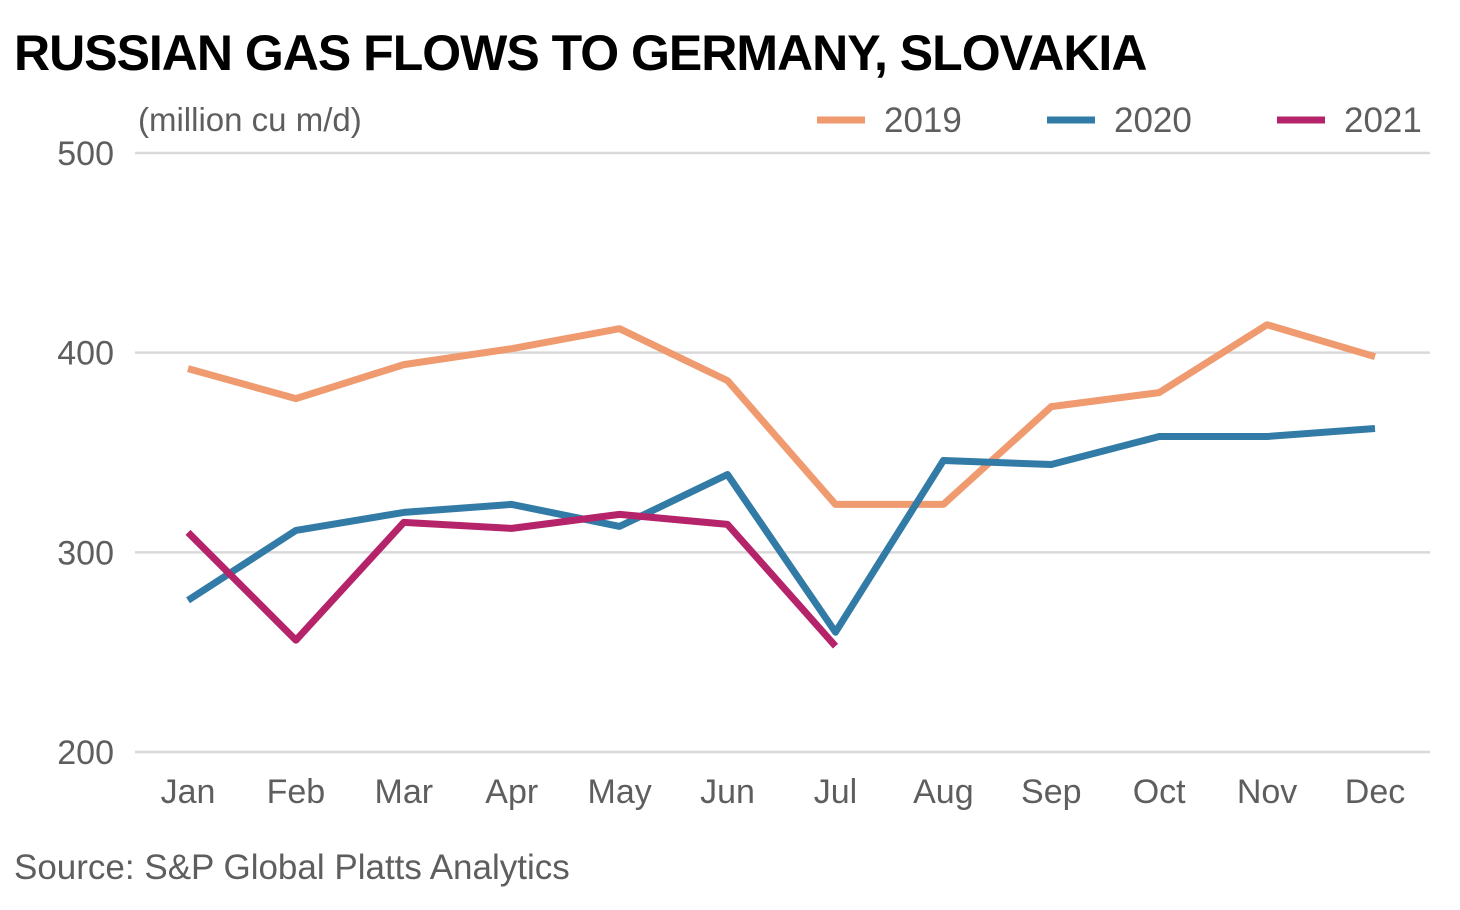 Image resolution: width=1460 pixels, height=910 pixels. What do you see at coordinates (1051, 792) in the screenshot?
I see `x-tick-label: Sep` at bounding box center [1051, 792].